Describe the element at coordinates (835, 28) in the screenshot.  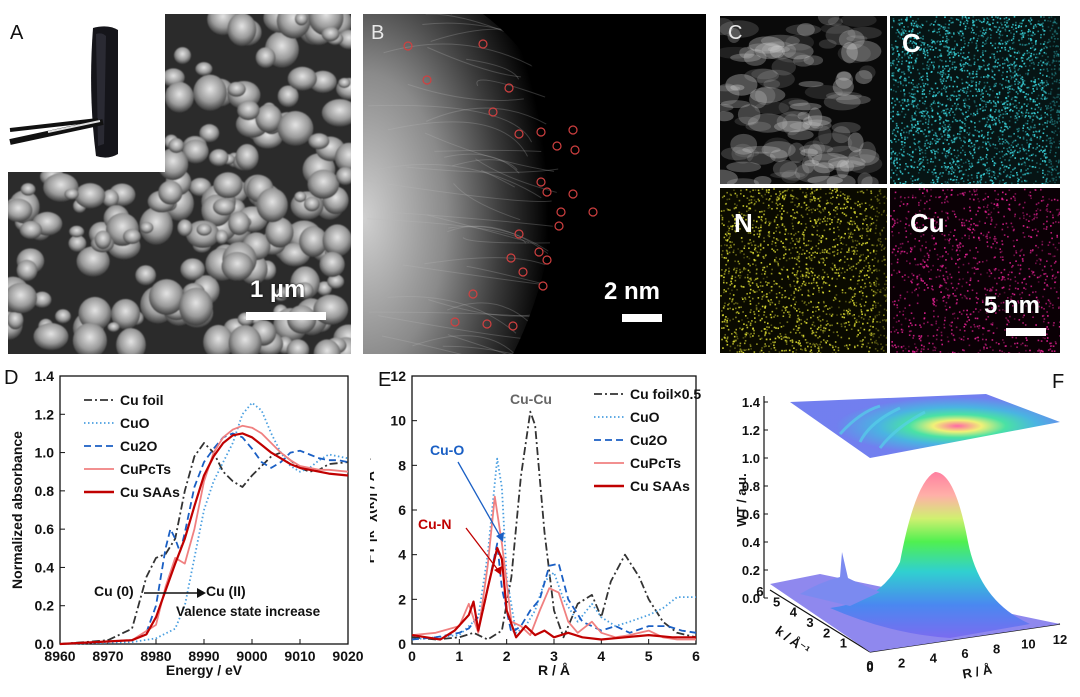
I see `haadf-texture` at that location.